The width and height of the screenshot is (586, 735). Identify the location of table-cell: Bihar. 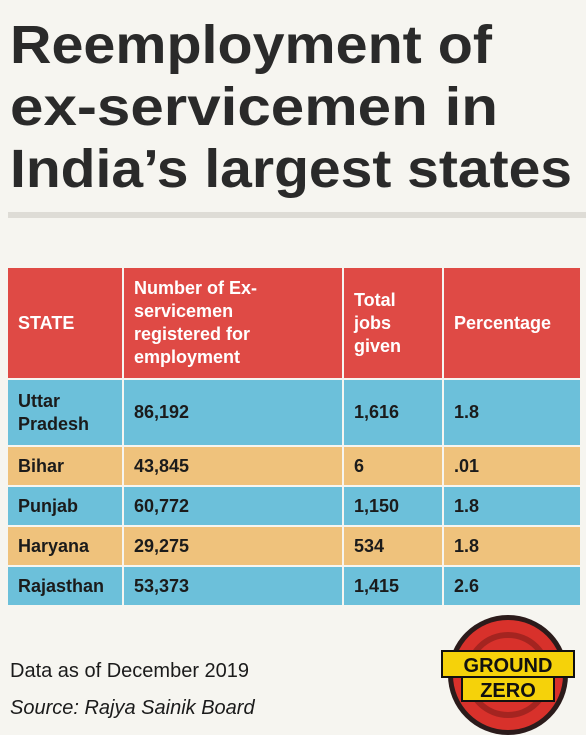
(66, 467).